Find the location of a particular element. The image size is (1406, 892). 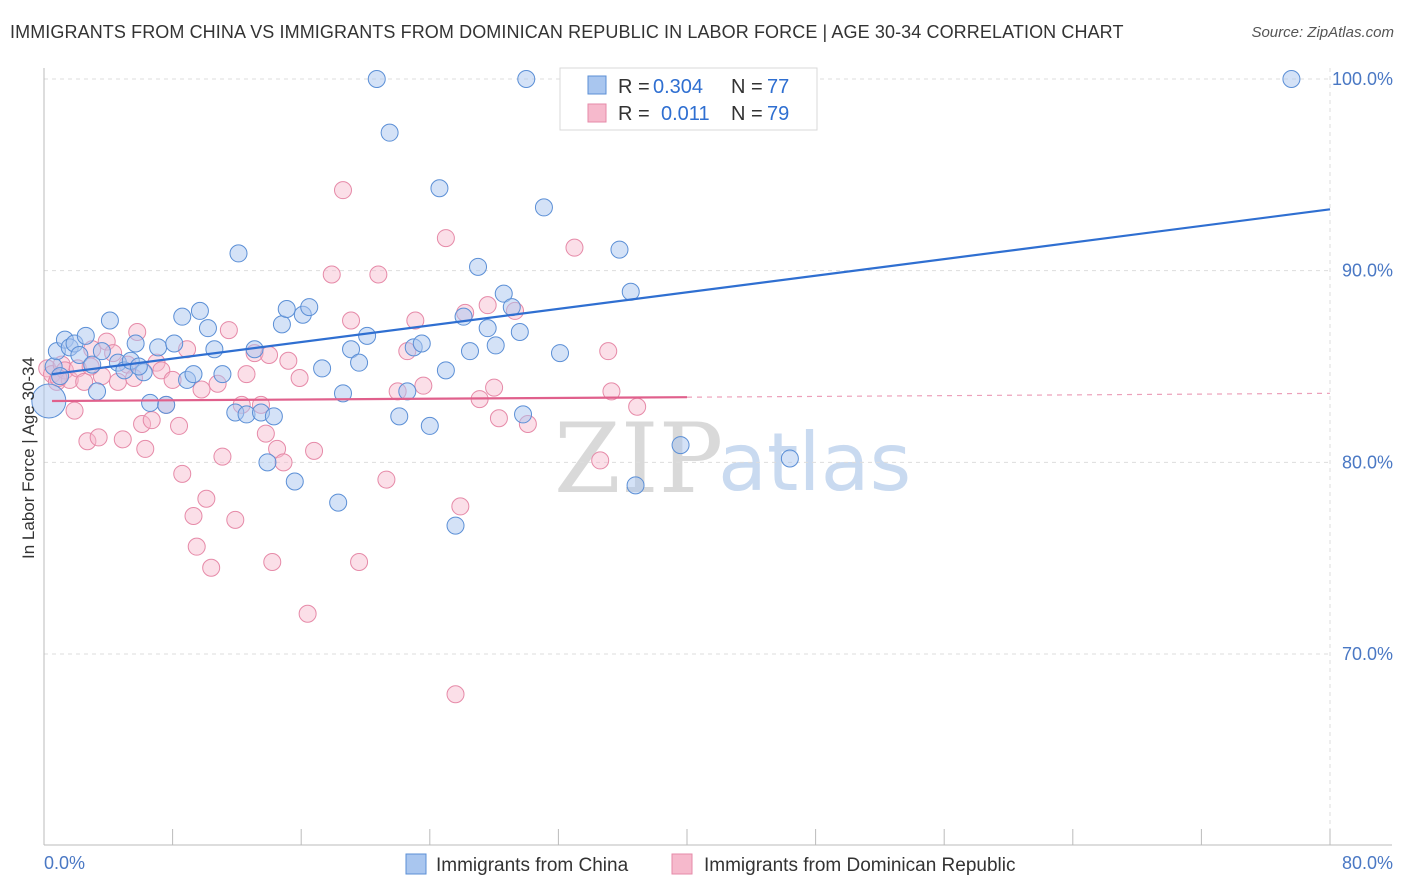

dominican-trend-line is located at coordinates (370, 399).